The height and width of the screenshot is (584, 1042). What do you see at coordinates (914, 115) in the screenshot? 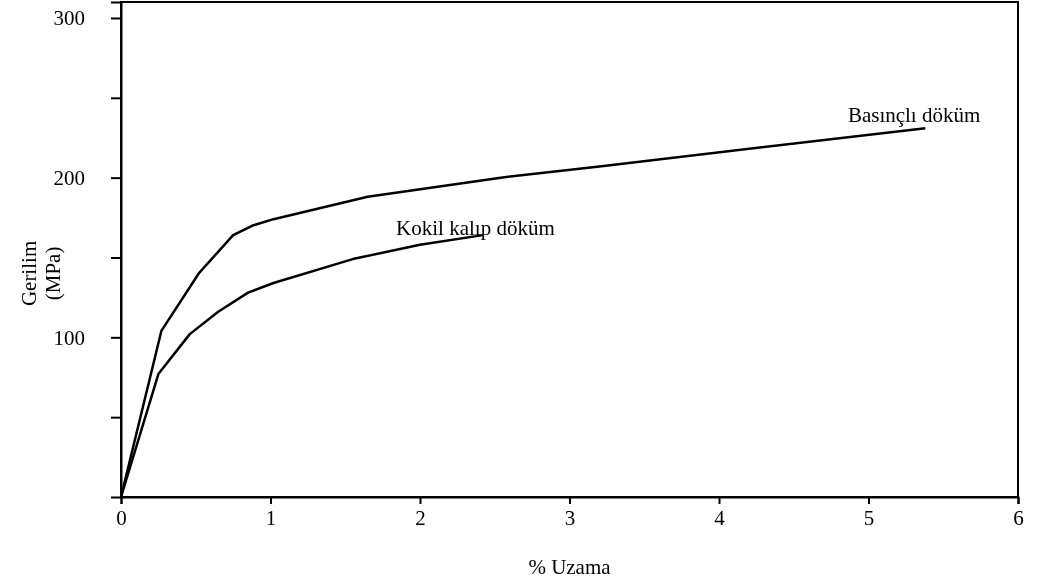
I see `series-label: Basınçlı döküm` at bounding box center [914, 115].